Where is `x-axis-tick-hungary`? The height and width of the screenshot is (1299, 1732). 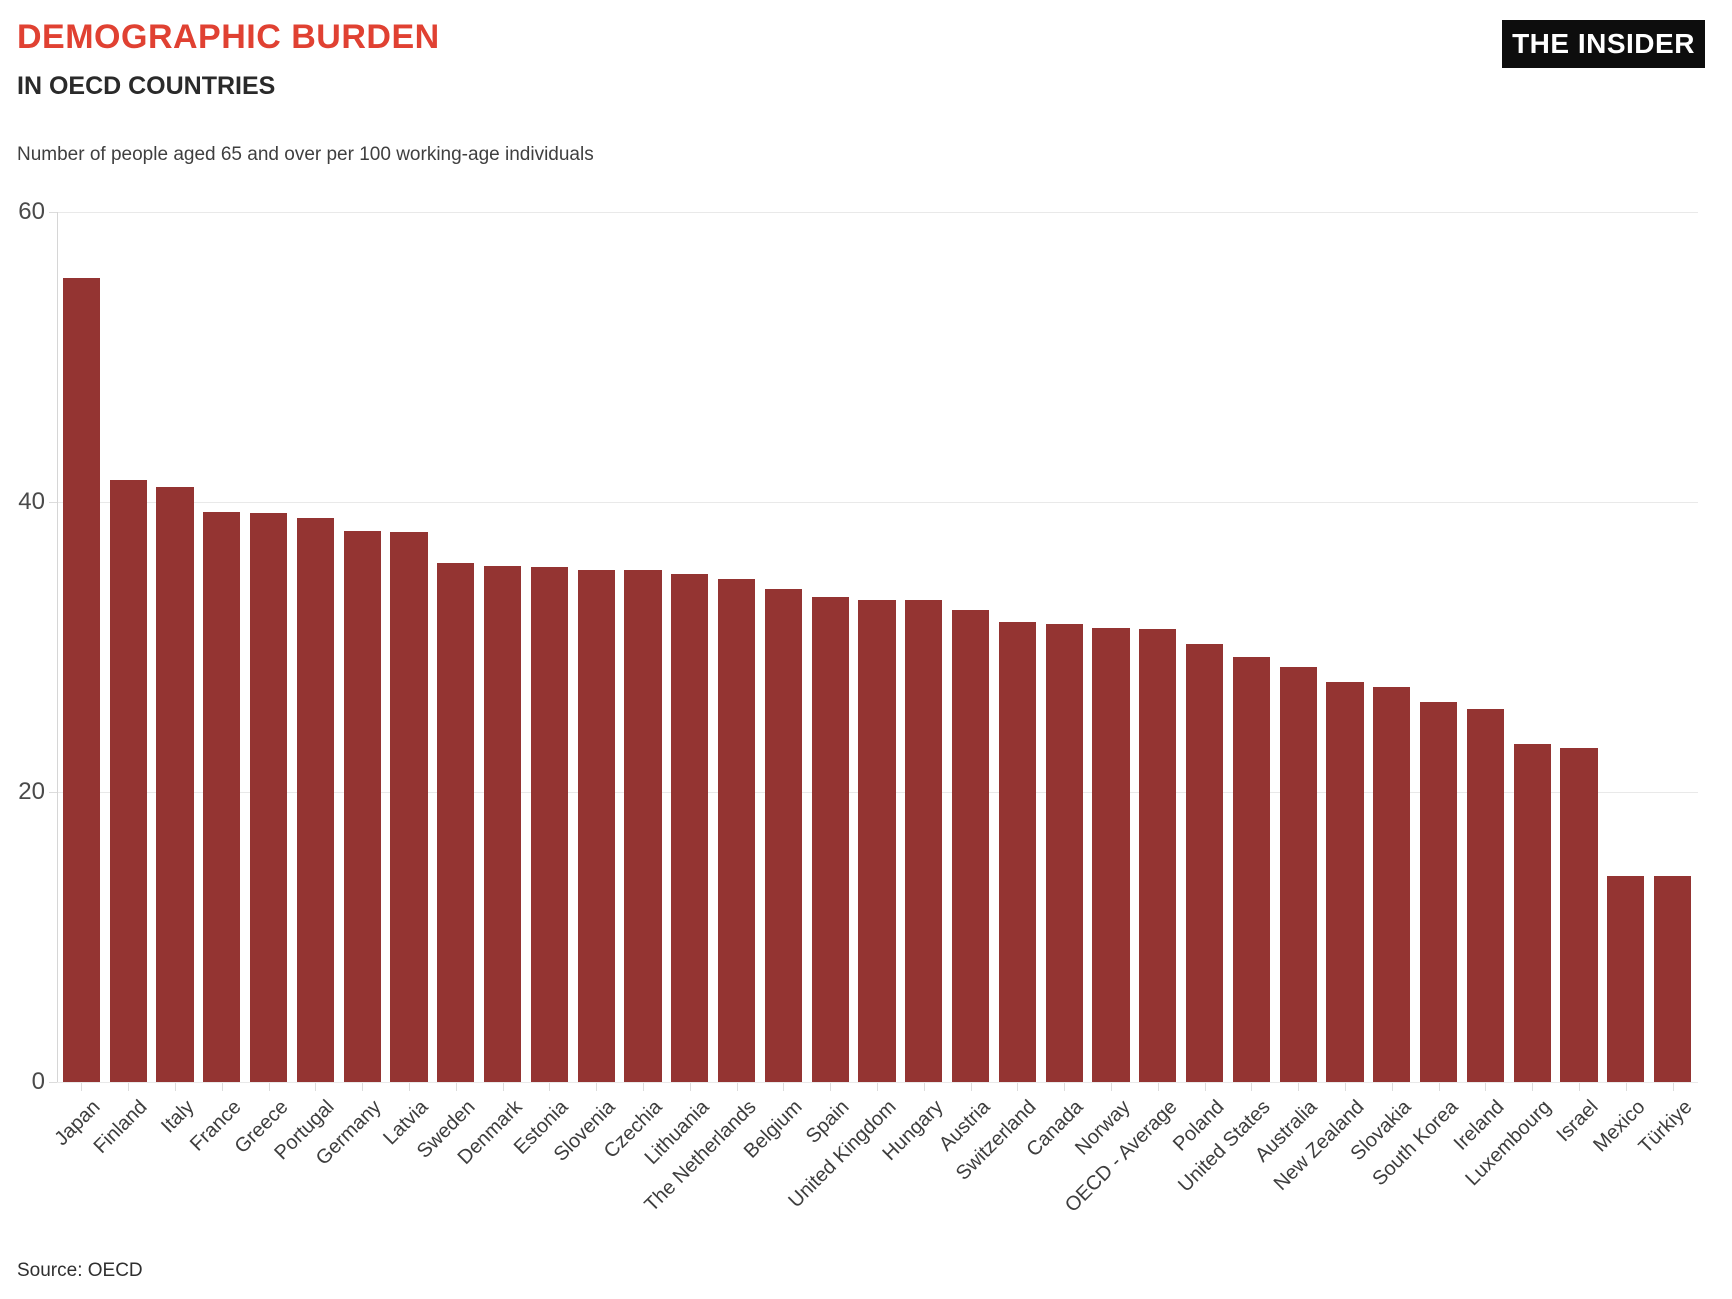 x-axis-tick-hungary is located at coordinates (924, 1087).